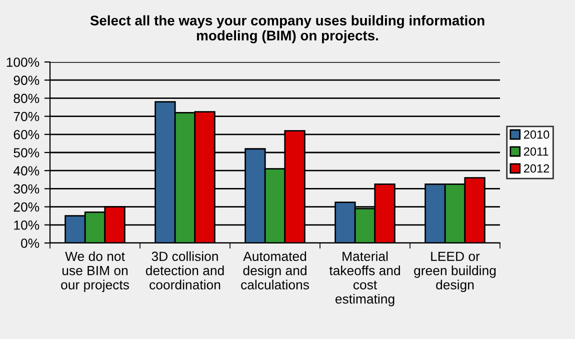 The width and height of the screenshot is (575, 339). What do you see at coordinates (27, 117) in the screenshot?
I see `y-tick-label: 70%` at bounding box center [27, 117].